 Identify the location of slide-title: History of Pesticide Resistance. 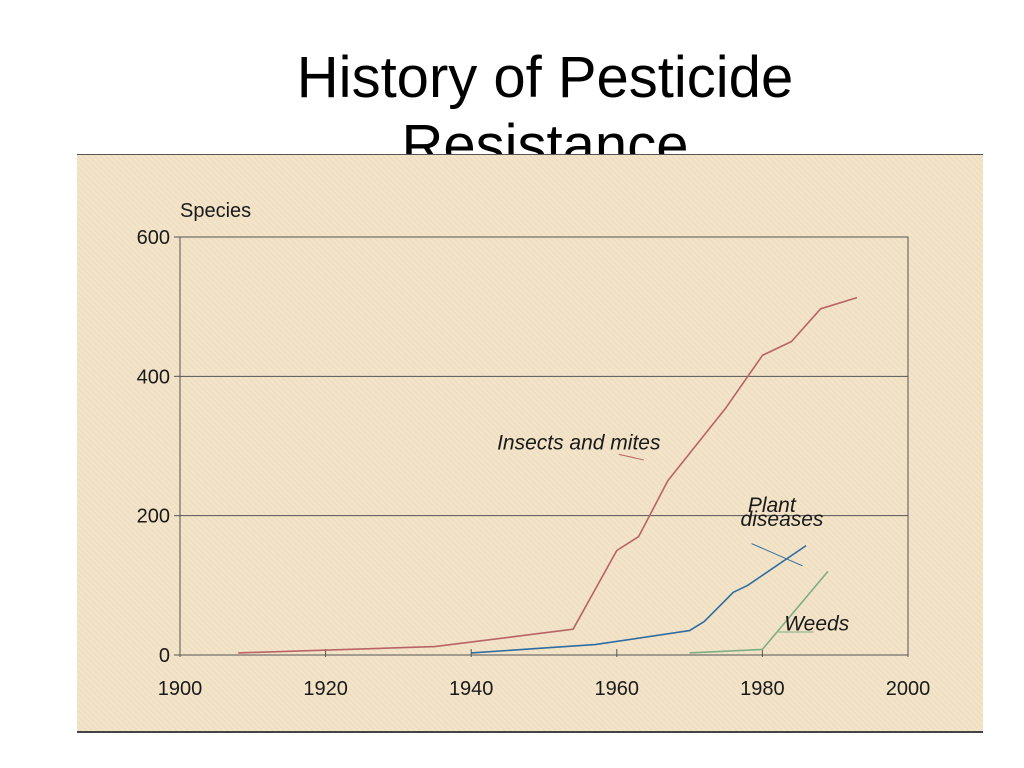
(545, 100).